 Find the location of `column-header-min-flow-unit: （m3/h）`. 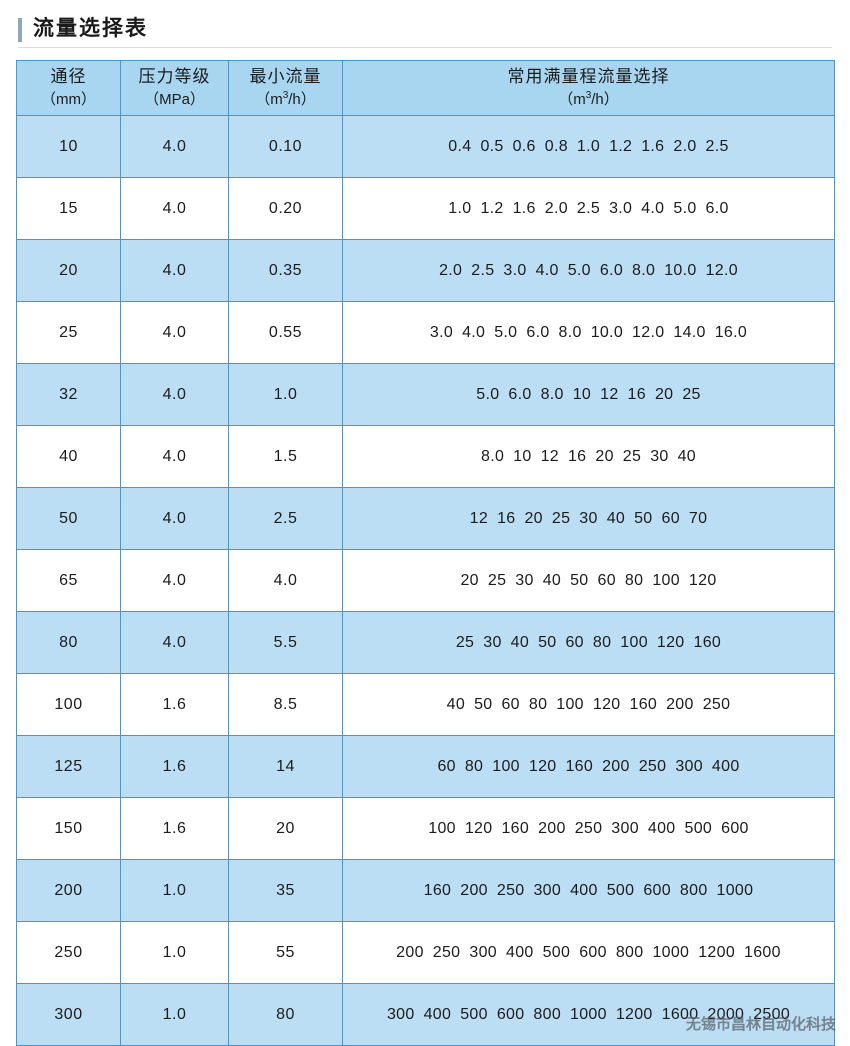

column-header-min-flow-unit: （m3/h） is located at coordinates (285, 99).